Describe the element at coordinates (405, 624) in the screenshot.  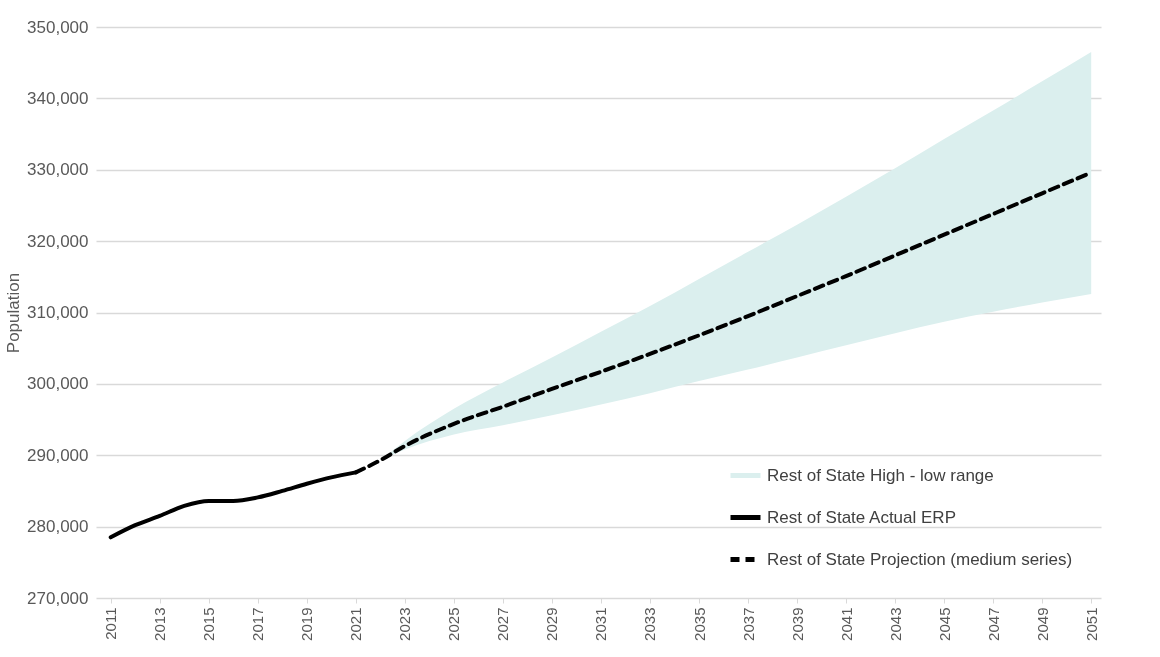
I see `x-tick-label: 2023` at that location.